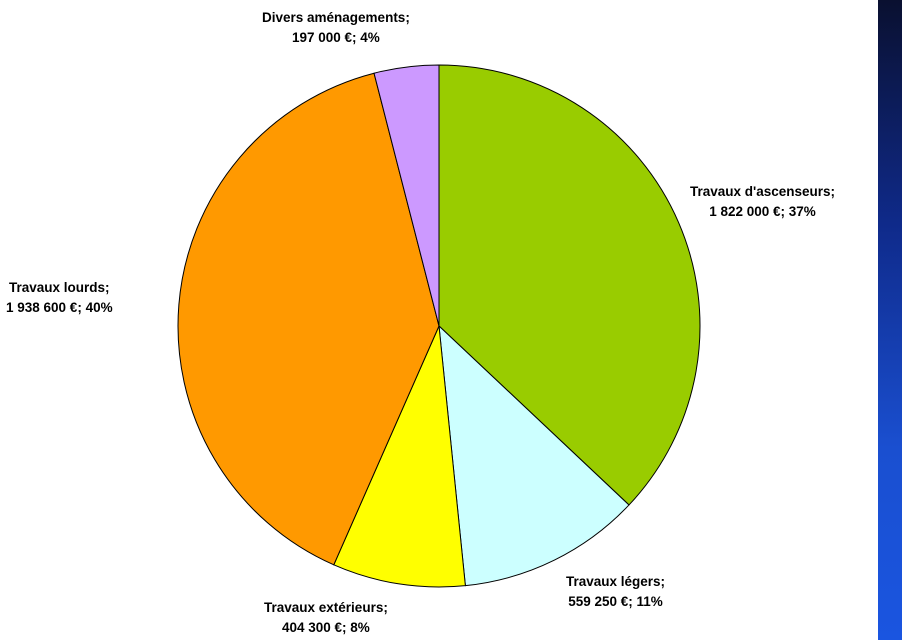 The width and height of the screenshot is (902, 640). What do you see at coordinates (326, 618) in the screenshot?
I see `label-travaux-exterieurs: Travaux extérieurs; 404 300 €; 8%` at bounding box center [326, 618].